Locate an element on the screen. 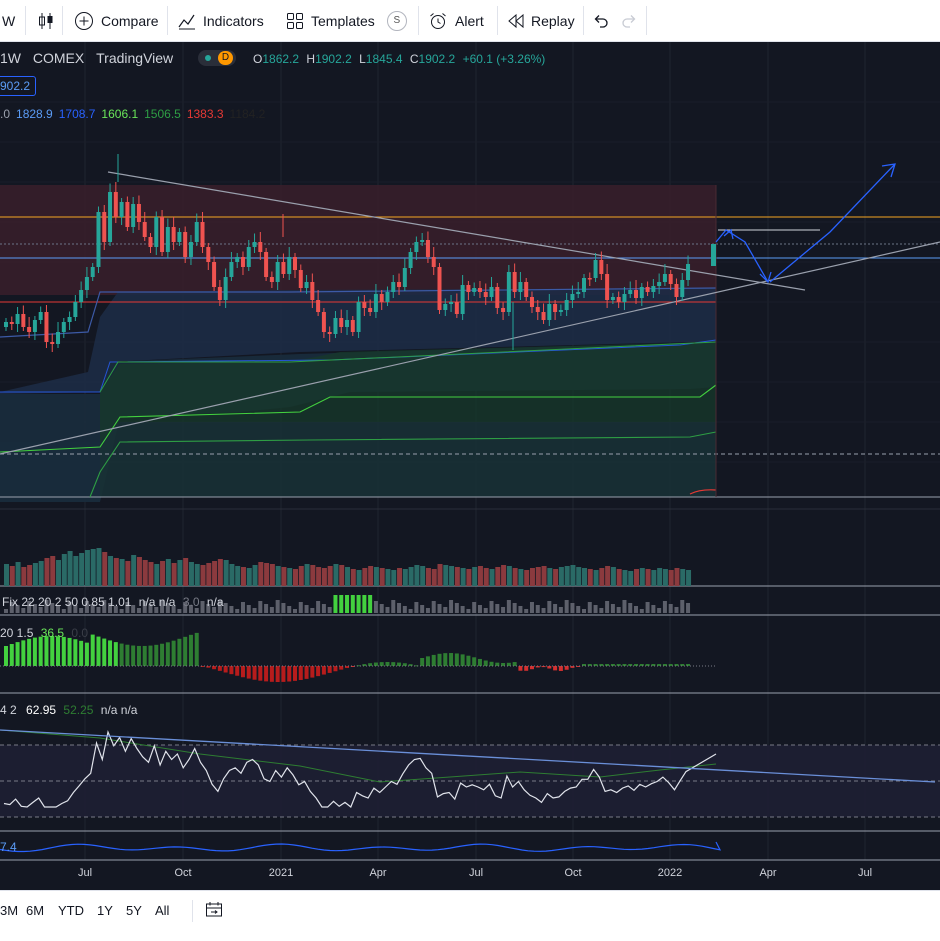  undo-icon is located at coordinates (601, 21).